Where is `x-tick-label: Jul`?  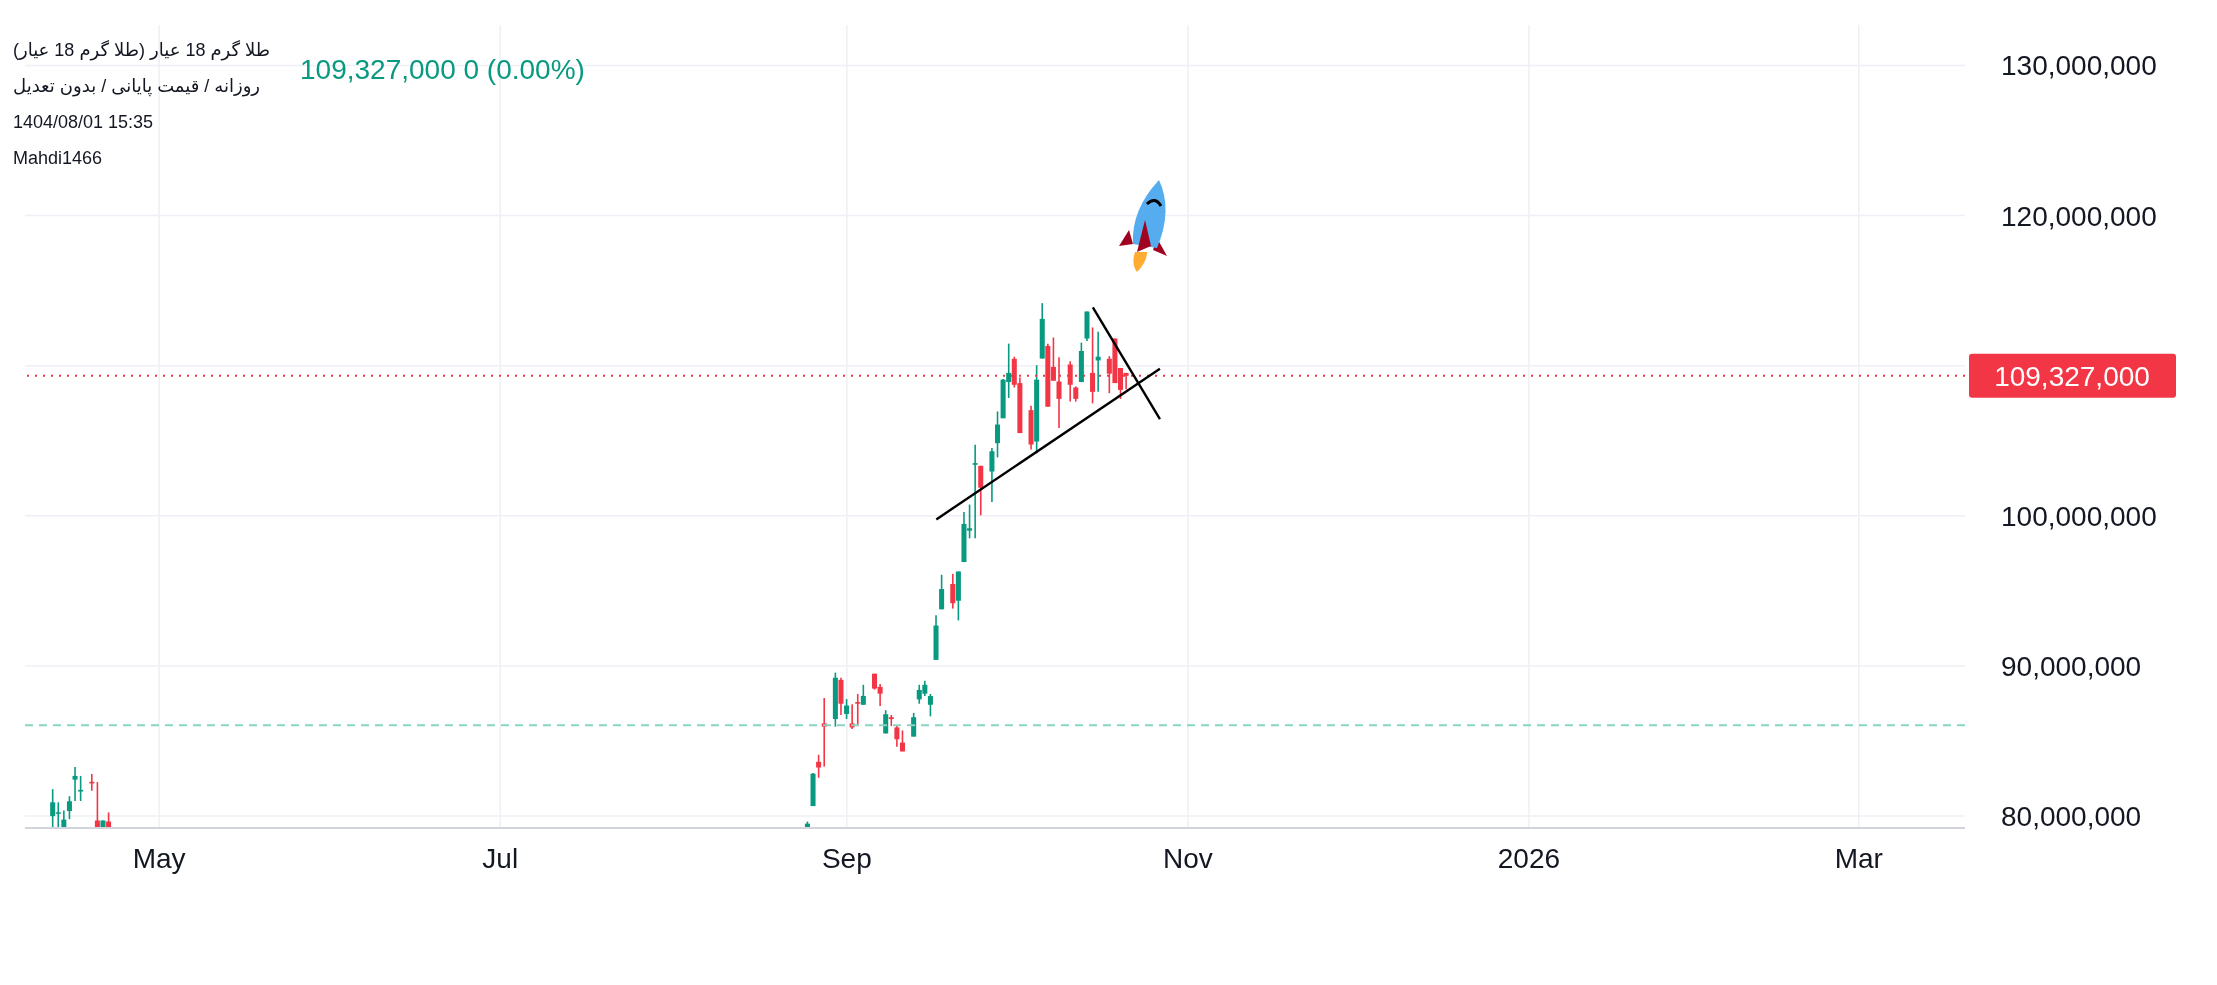
x-tick-label: Jul is located at coordinates (500, 858).